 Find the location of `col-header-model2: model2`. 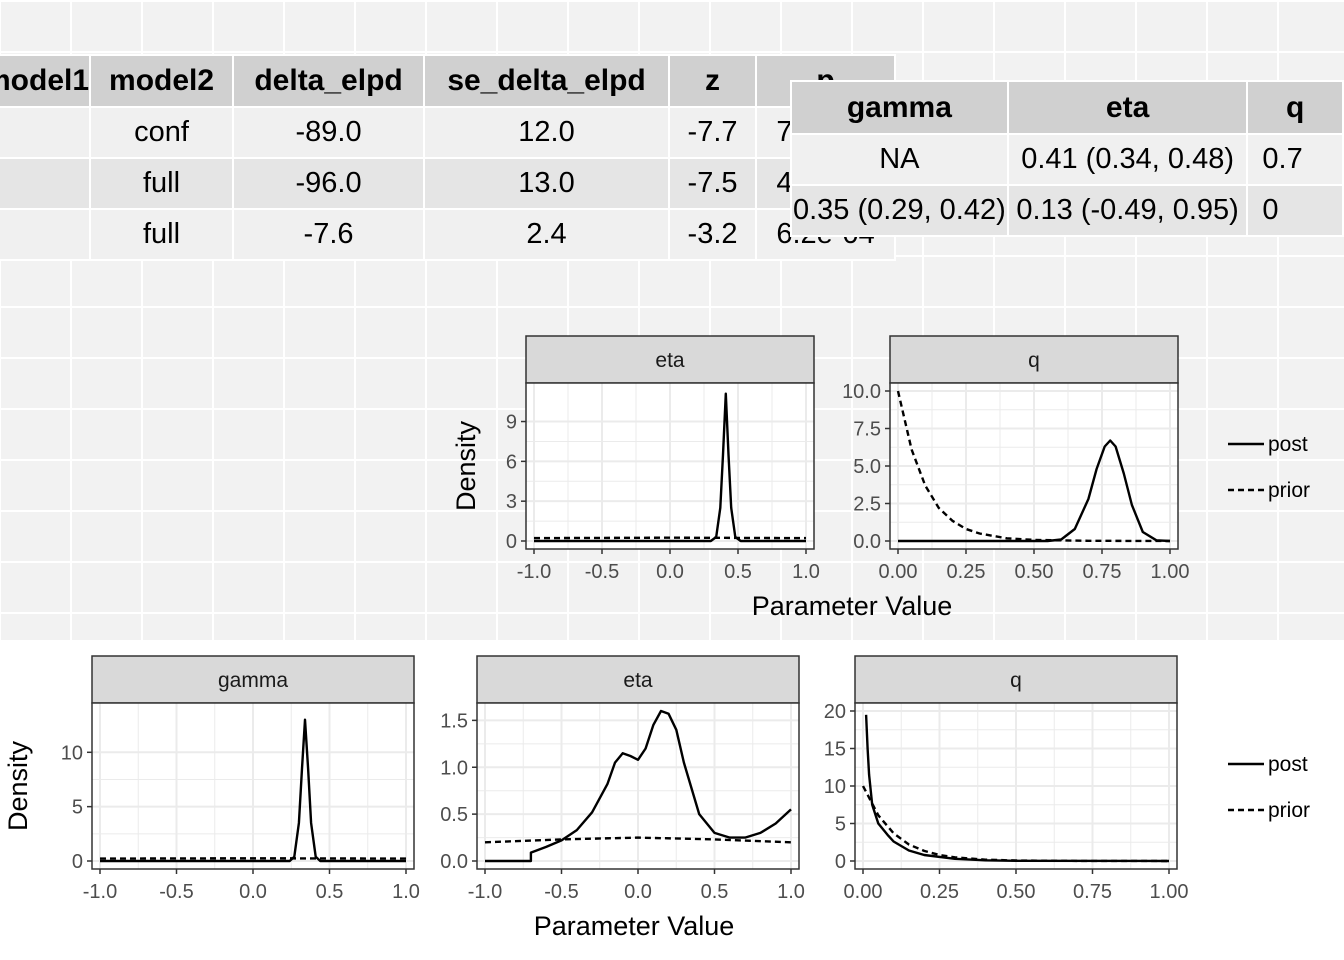

col-header-model2: model2 is located at coordinates (162, 81).